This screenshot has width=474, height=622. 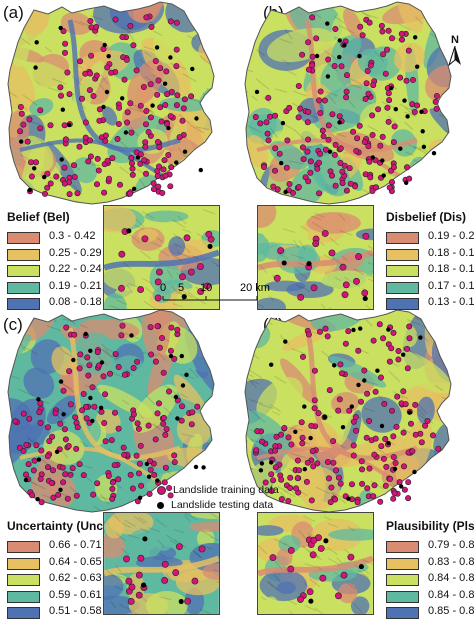 What do you see at coordinates (315, 257) in the screenshot?
I see `disbelief-inset-map` at bounding box center [315, 257].